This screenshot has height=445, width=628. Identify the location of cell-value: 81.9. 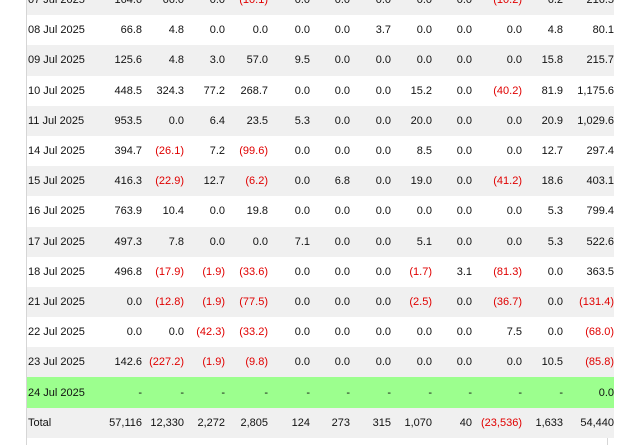
(542, 90).